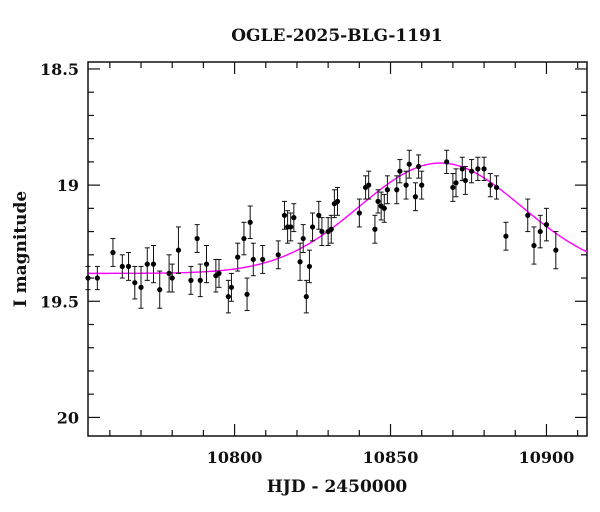  What do you see at coordinates (68, 417) in the screenshot?
I see `y-tick-label: 20` at bounding box center [68, 417].